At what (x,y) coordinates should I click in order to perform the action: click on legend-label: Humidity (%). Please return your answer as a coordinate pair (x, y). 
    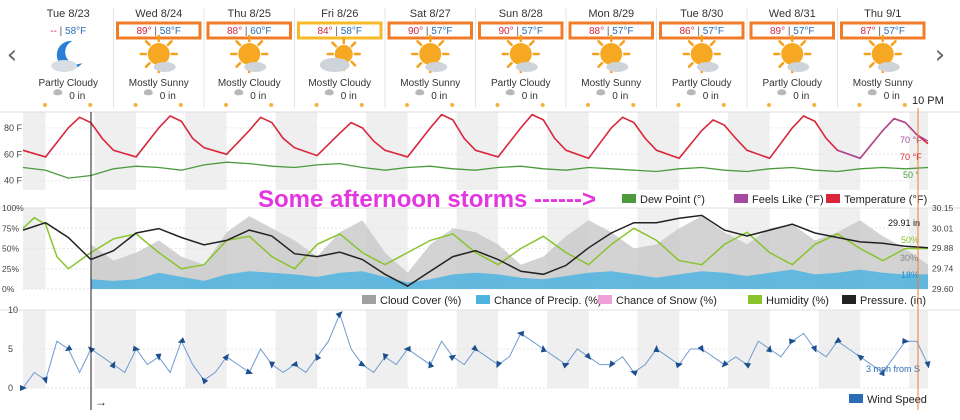
    Looking at the image, I should click on (797, 301).